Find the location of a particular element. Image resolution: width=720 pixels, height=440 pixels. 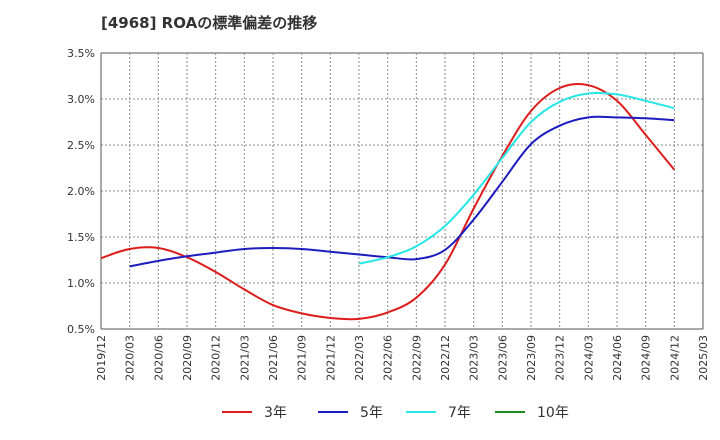

y-tick-label: 1.0% is located at coordinates (81, 283).